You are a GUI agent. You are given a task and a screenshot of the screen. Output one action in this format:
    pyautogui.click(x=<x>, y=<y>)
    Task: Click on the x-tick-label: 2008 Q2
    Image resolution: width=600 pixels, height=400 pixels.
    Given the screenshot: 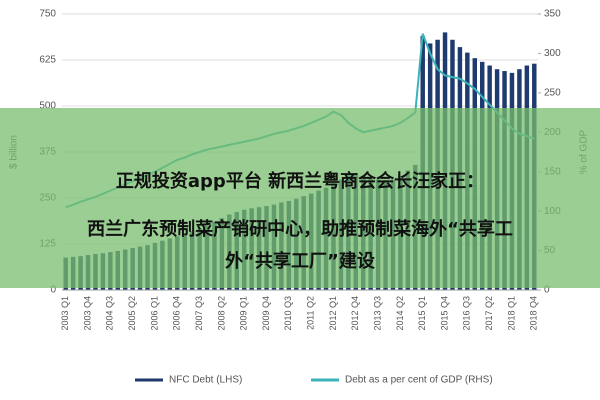 What is the action you would take?
    pyautogui.click(x=221, y=313)
    